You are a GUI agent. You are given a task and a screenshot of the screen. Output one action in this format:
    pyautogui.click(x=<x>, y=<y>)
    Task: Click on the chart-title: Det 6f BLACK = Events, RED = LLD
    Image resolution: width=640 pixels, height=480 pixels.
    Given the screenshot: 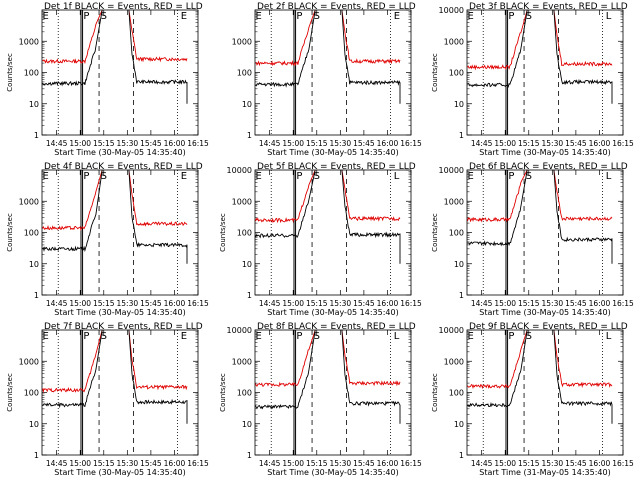 What is the action you would take?
    pyautogui.click(x=548, y=167)
    